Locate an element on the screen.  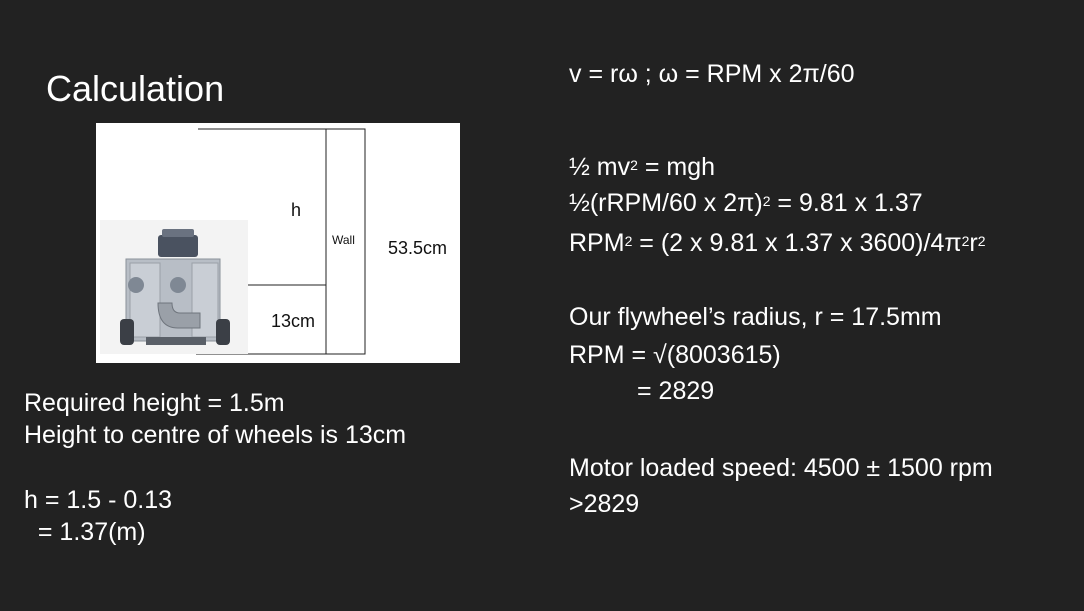
energy-equation: ½ mv2 = mgh is located at coordinates (642, 167).